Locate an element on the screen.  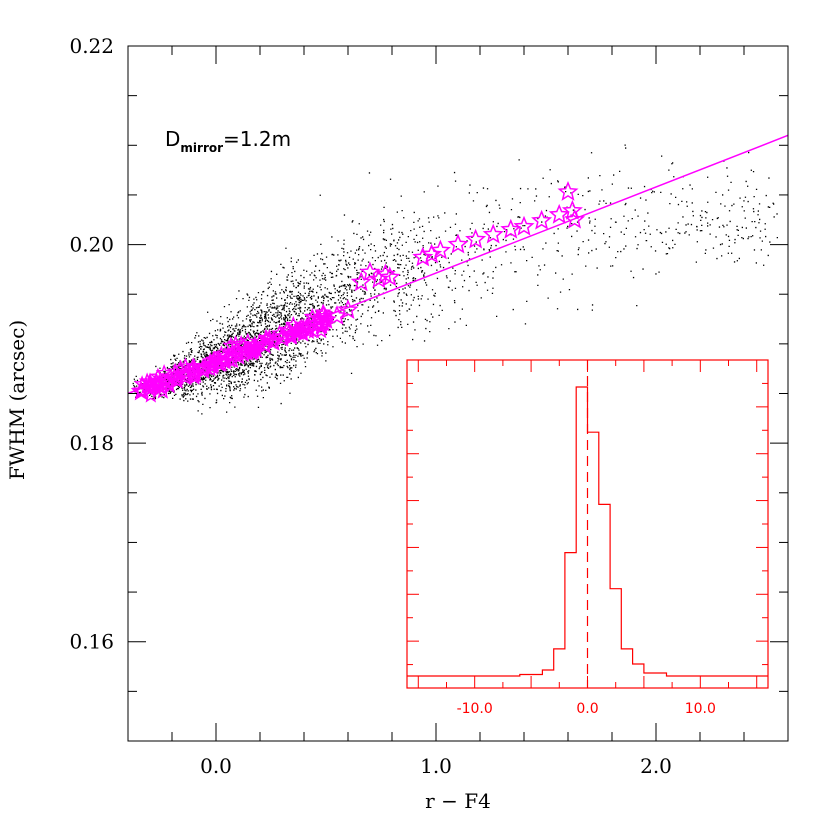
y-tick-label: 0.18 is located at coordinates (91, 443).